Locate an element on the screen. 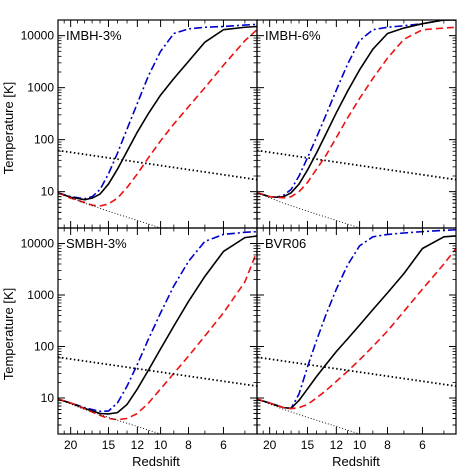  x-axis-label-left: Redshift is located at coordinates (156, 461).